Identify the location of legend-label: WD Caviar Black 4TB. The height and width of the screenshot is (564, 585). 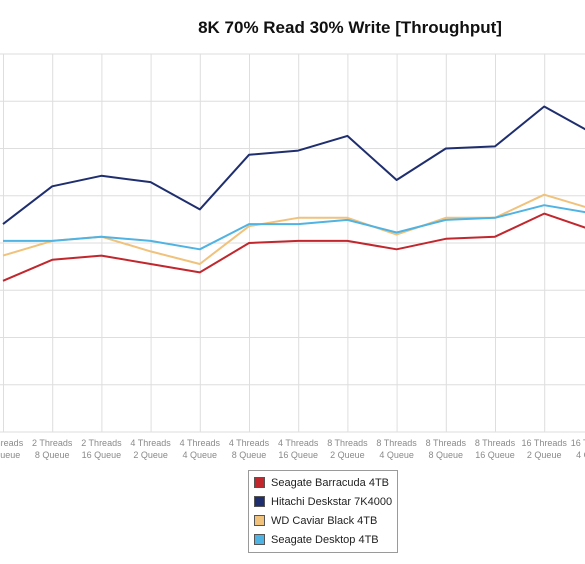
(324, 520).